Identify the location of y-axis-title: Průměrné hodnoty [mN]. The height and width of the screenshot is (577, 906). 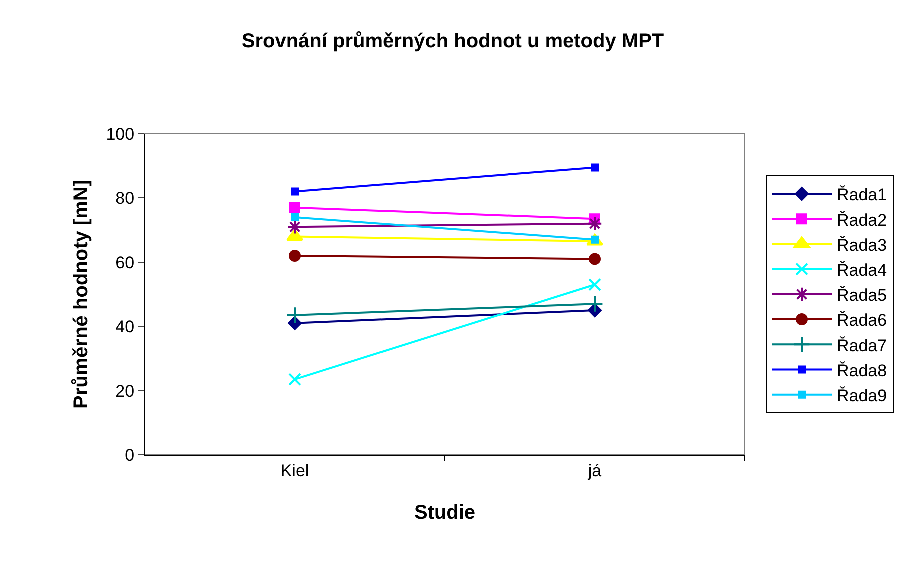
(81, 294).